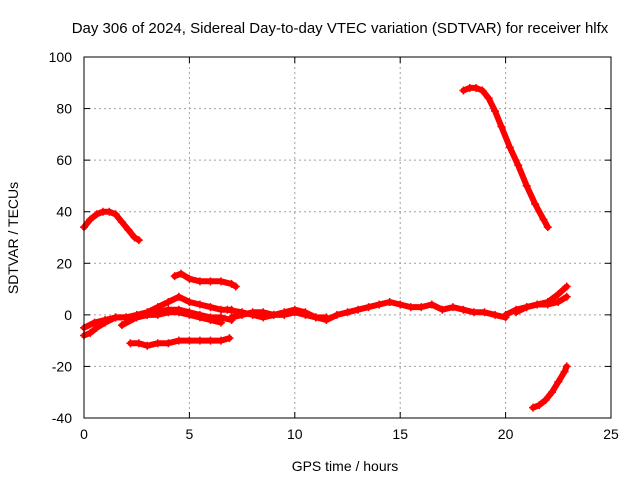 The height and width of the screenshot is (480, 640). I want to click on x-tick-label: 25, so click(611, 434).